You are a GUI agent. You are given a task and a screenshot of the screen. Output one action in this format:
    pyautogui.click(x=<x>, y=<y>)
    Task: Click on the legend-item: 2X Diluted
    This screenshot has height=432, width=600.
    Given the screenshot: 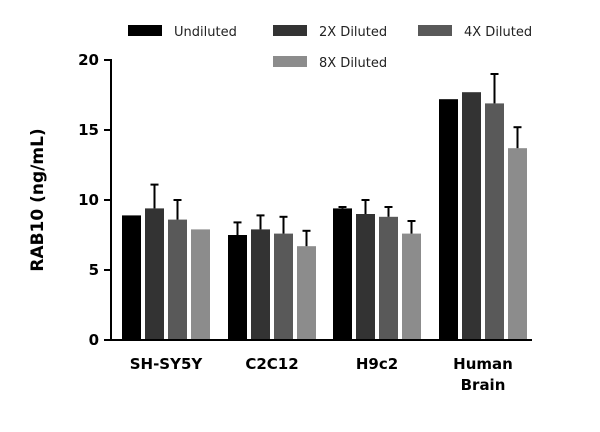 What is the action you would take?
    pyautogui.click(x=330, y=32)
    